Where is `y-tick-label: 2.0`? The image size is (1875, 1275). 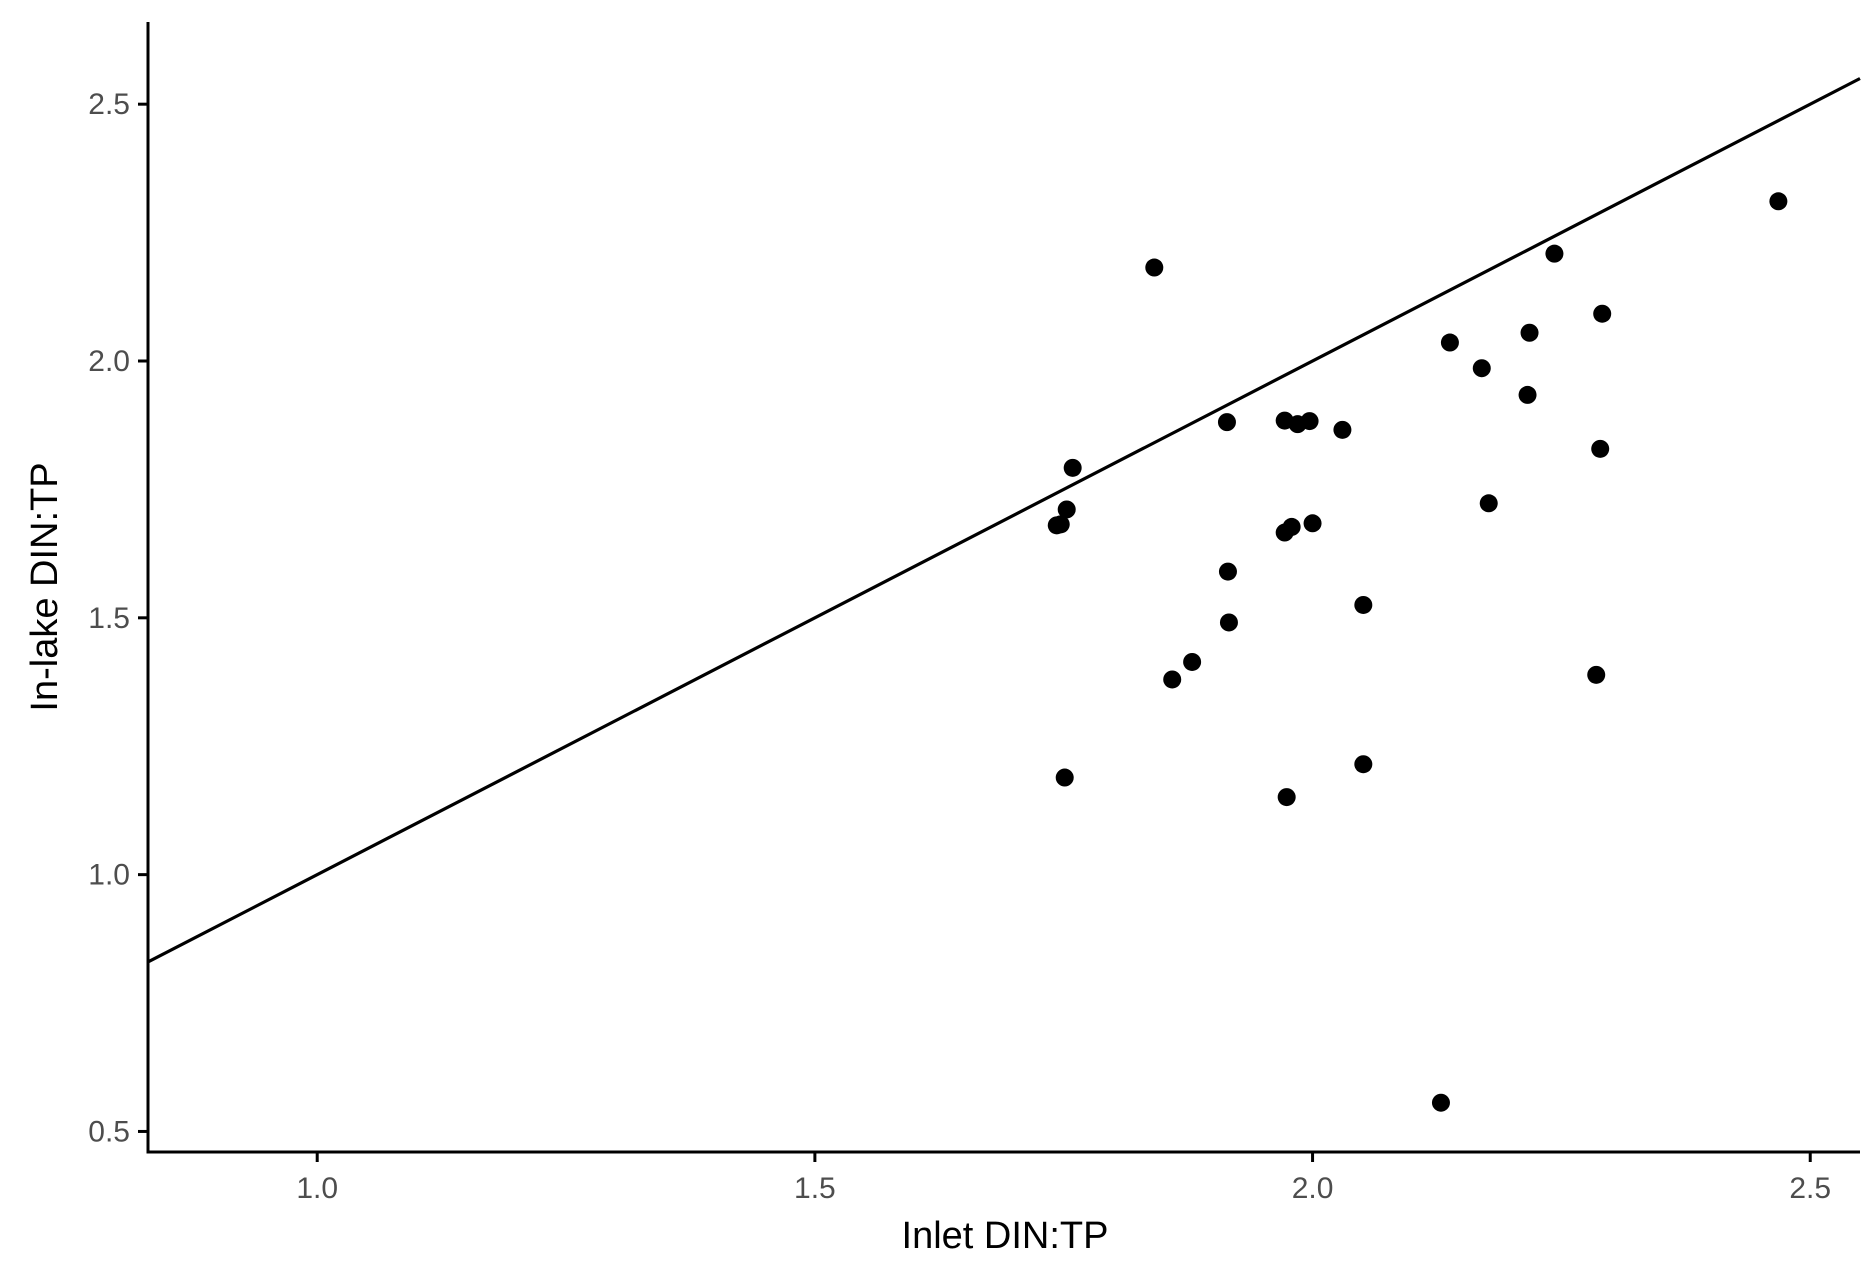
y-tick-label: 2.0 is located at coordinates (109, 361).